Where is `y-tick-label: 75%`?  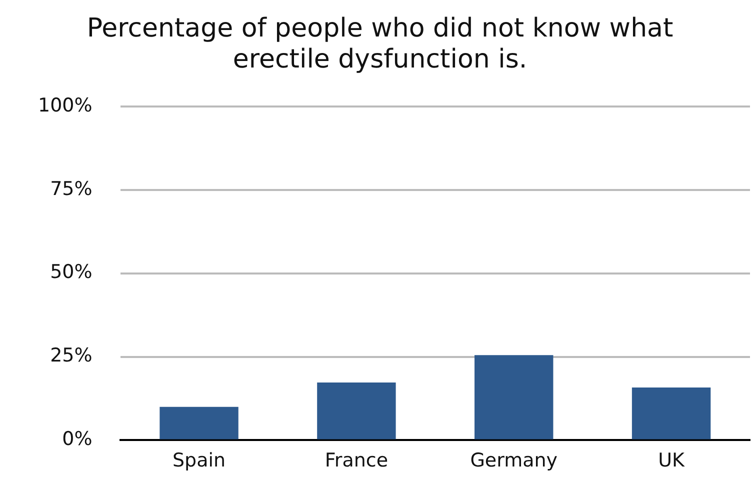
y-tick-label: 75% is located at coordinates (71, 189).